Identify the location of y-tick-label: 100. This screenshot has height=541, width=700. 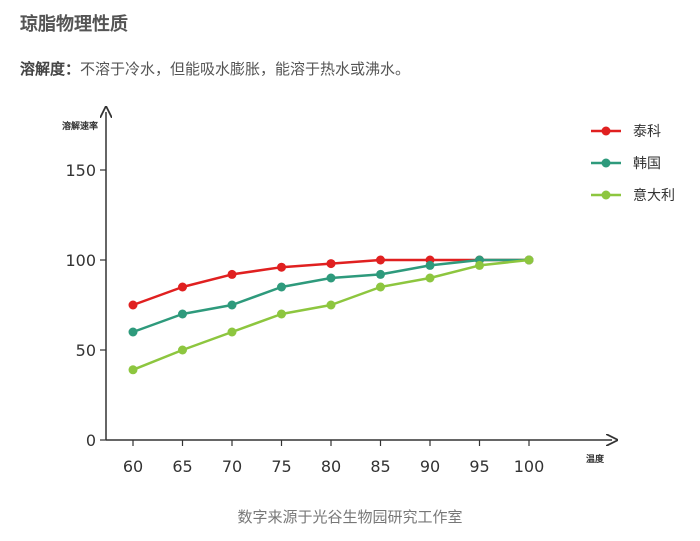
(80, 260).